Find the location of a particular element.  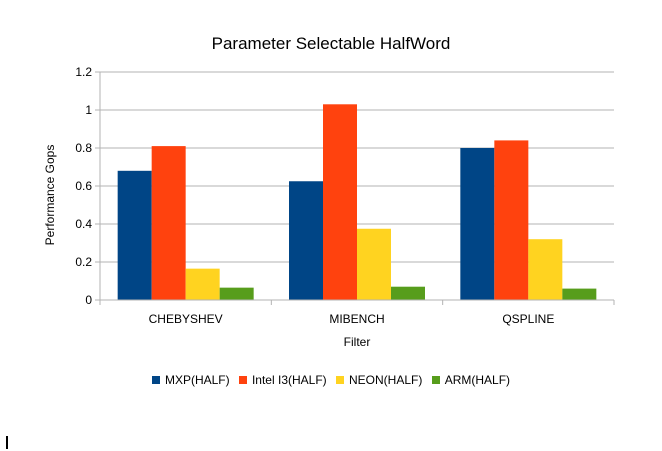

legend-item: NEON(HALF) is located at coordinates (379, 380).